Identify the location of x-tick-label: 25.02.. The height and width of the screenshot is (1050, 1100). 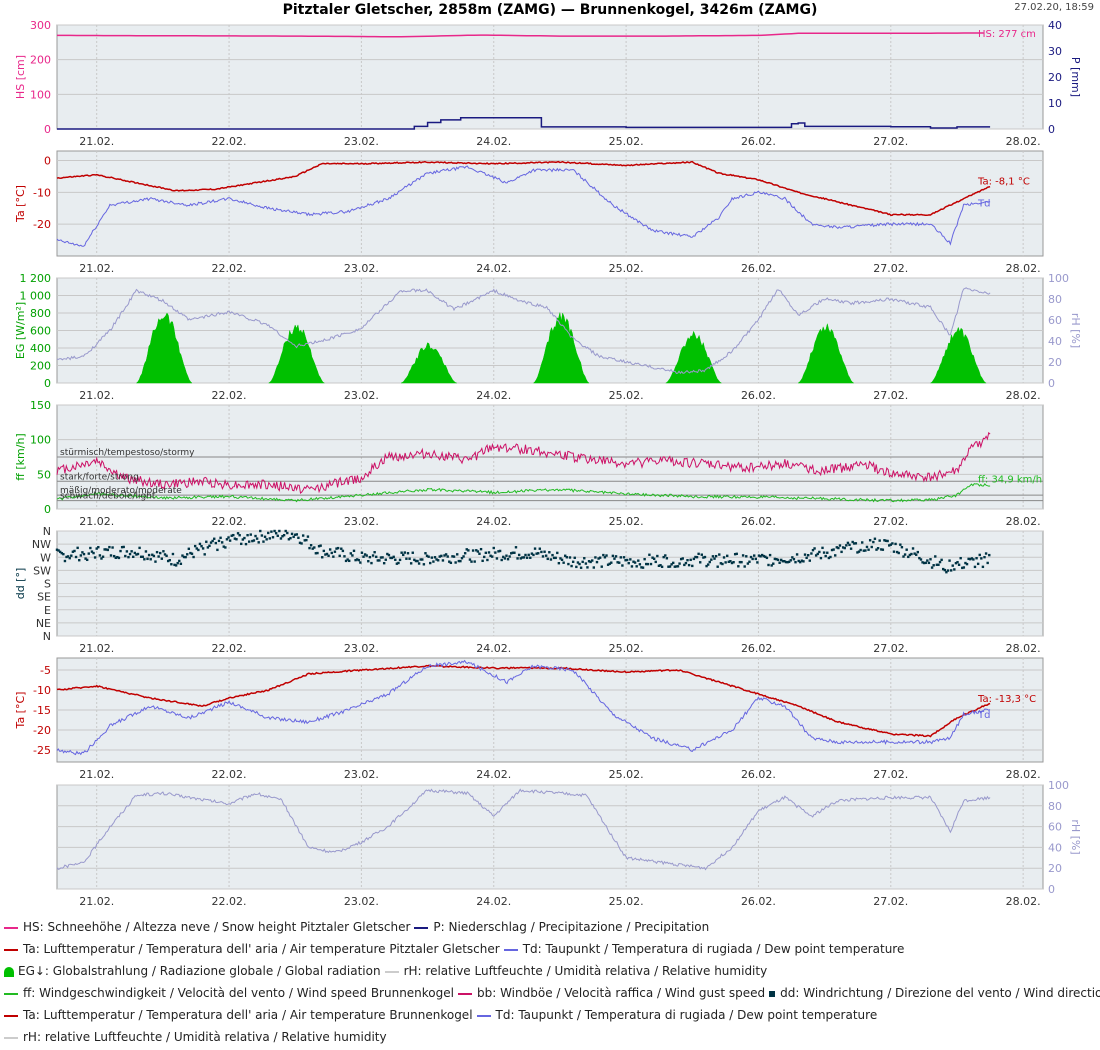
(626, 774).